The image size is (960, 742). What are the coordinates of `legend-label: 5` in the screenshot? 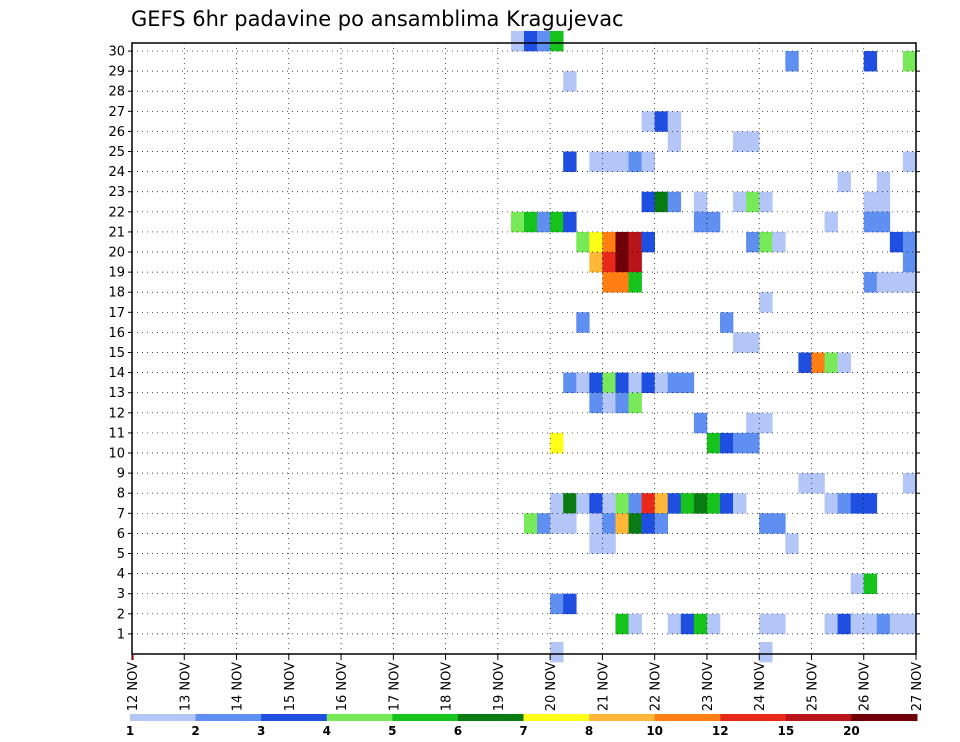 It's located at (392, 731).